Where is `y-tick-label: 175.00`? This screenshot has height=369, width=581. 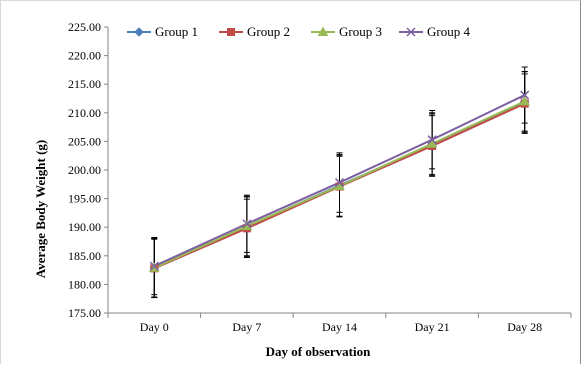
y-tick-label: 175.00 is located at coordinates (84, 313).